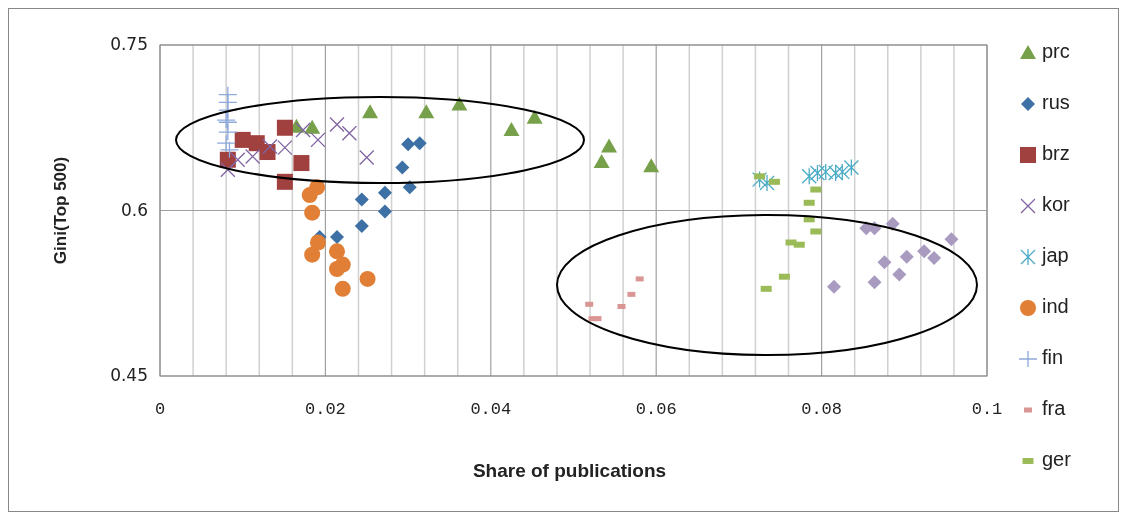  Describe the element at coordinates (1056, 153) in the screenshot. I see `legend-label: brz` at that location.